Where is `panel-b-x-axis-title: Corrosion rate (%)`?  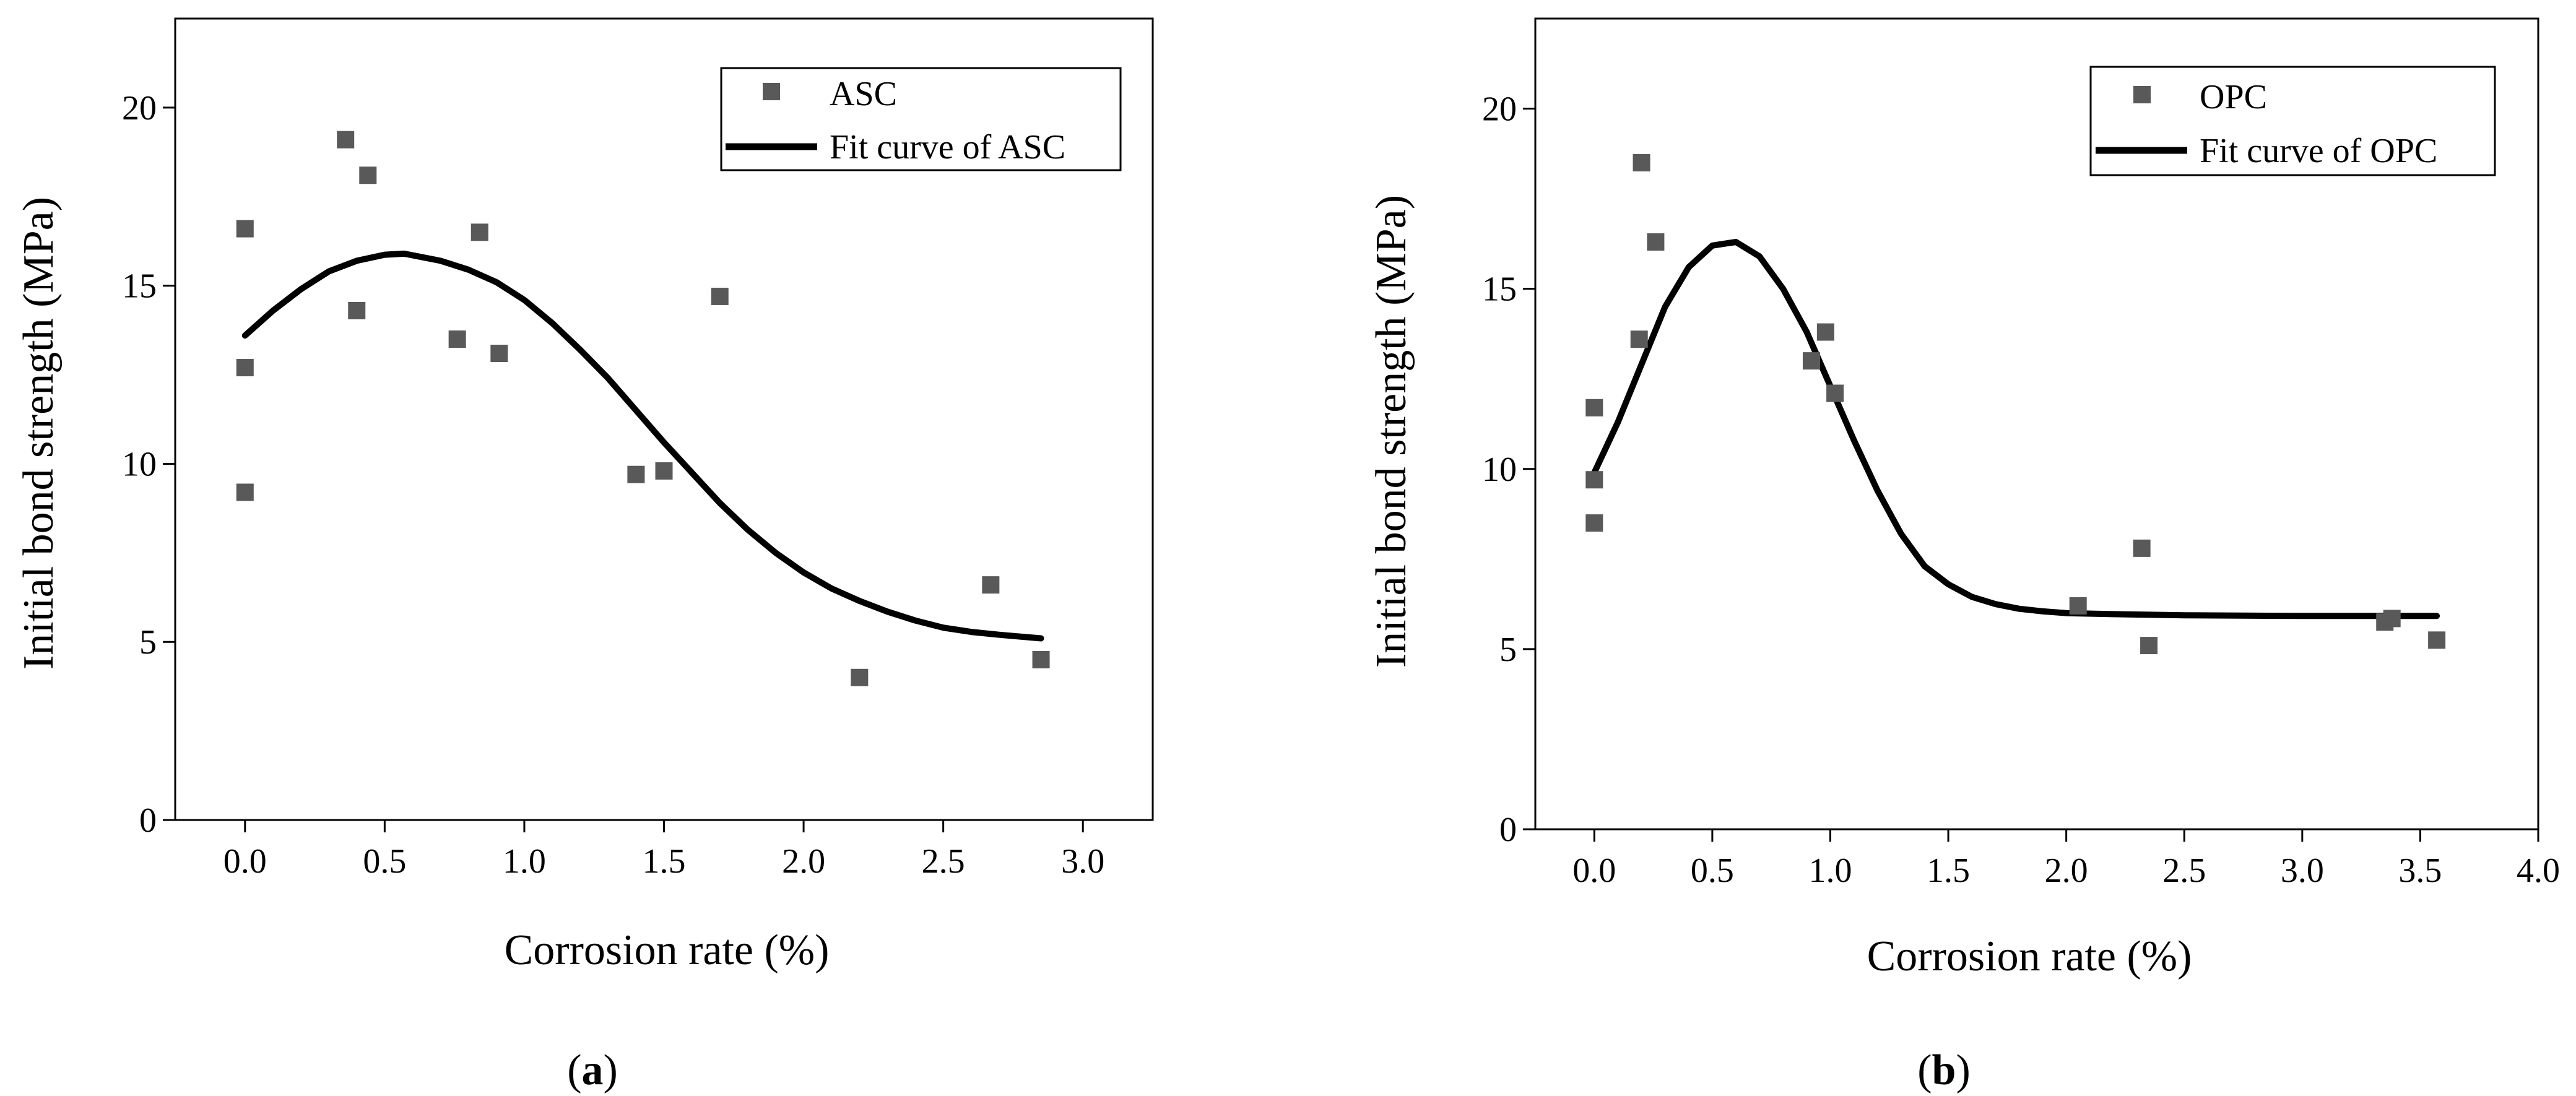
panel-b-x-axis-title: Corrosion rate (%) is located at coordinates (2029, 956).